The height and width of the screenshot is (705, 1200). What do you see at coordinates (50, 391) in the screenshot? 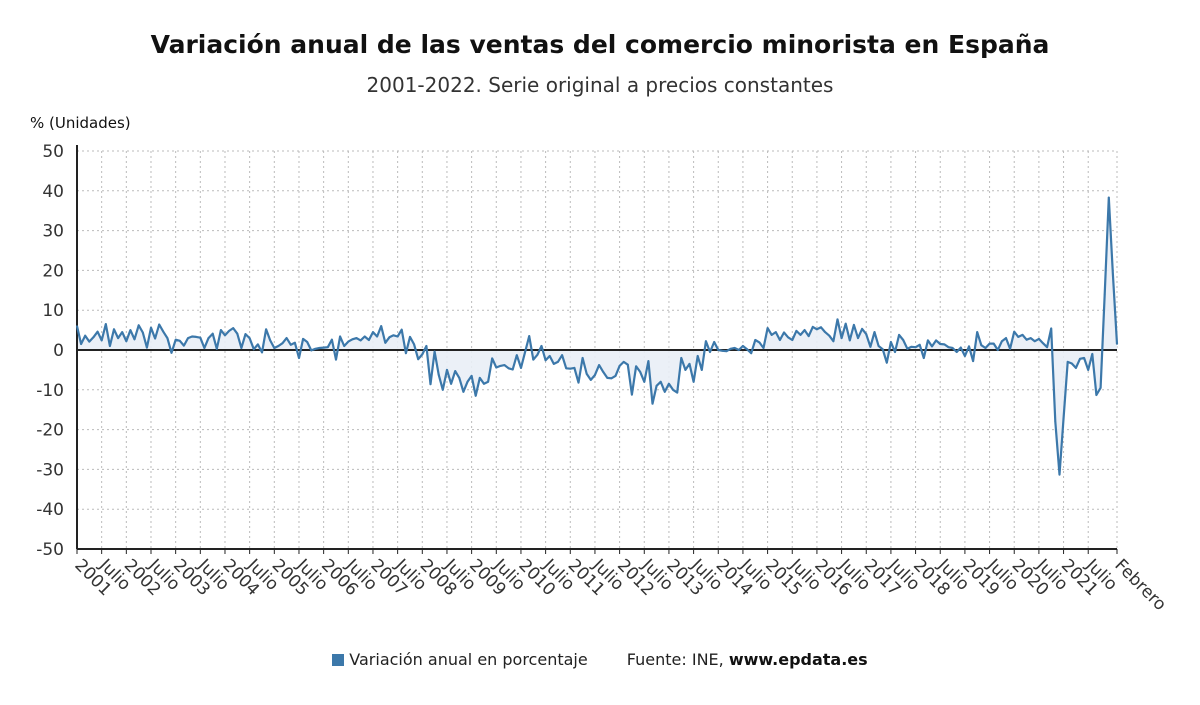
I see `y-tick-label: -10` at bounding box center [50, 391].